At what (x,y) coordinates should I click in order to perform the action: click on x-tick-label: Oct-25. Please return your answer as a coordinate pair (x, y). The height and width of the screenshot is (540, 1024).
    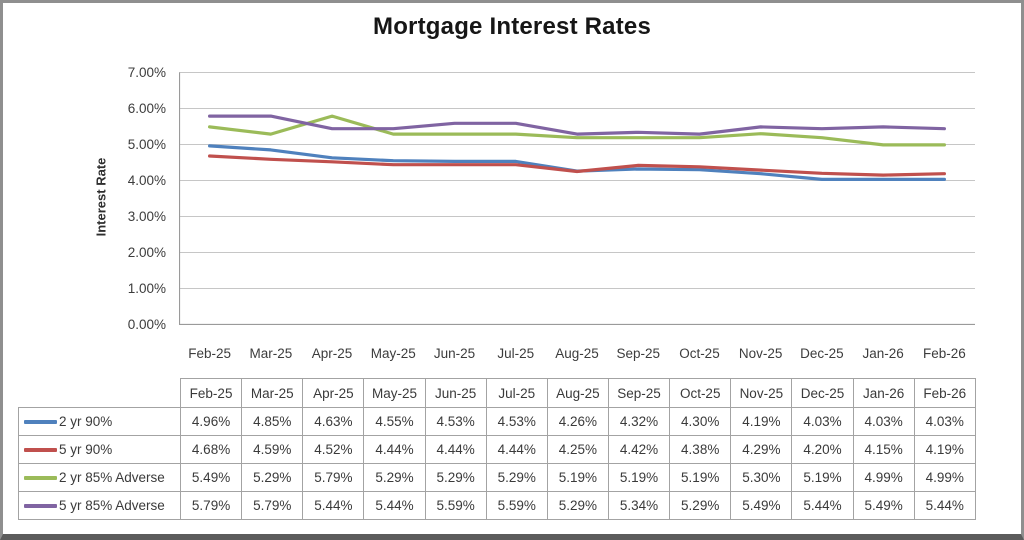
    Looking at the image, I should click on (699, 353).